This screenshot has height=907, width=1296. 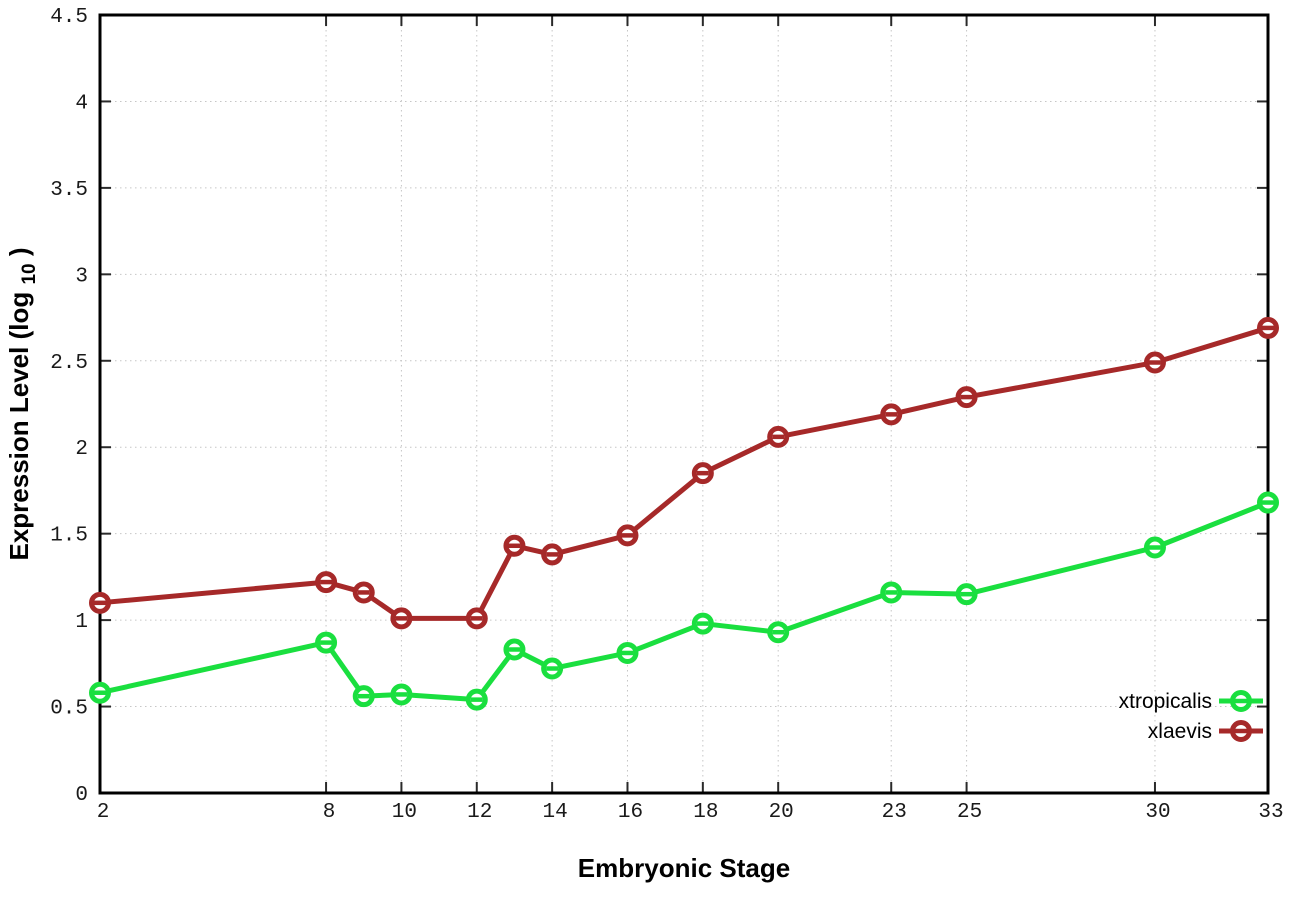 I want to click on x-axis-title: Embryonic Stage, so click(x=684, y=868).